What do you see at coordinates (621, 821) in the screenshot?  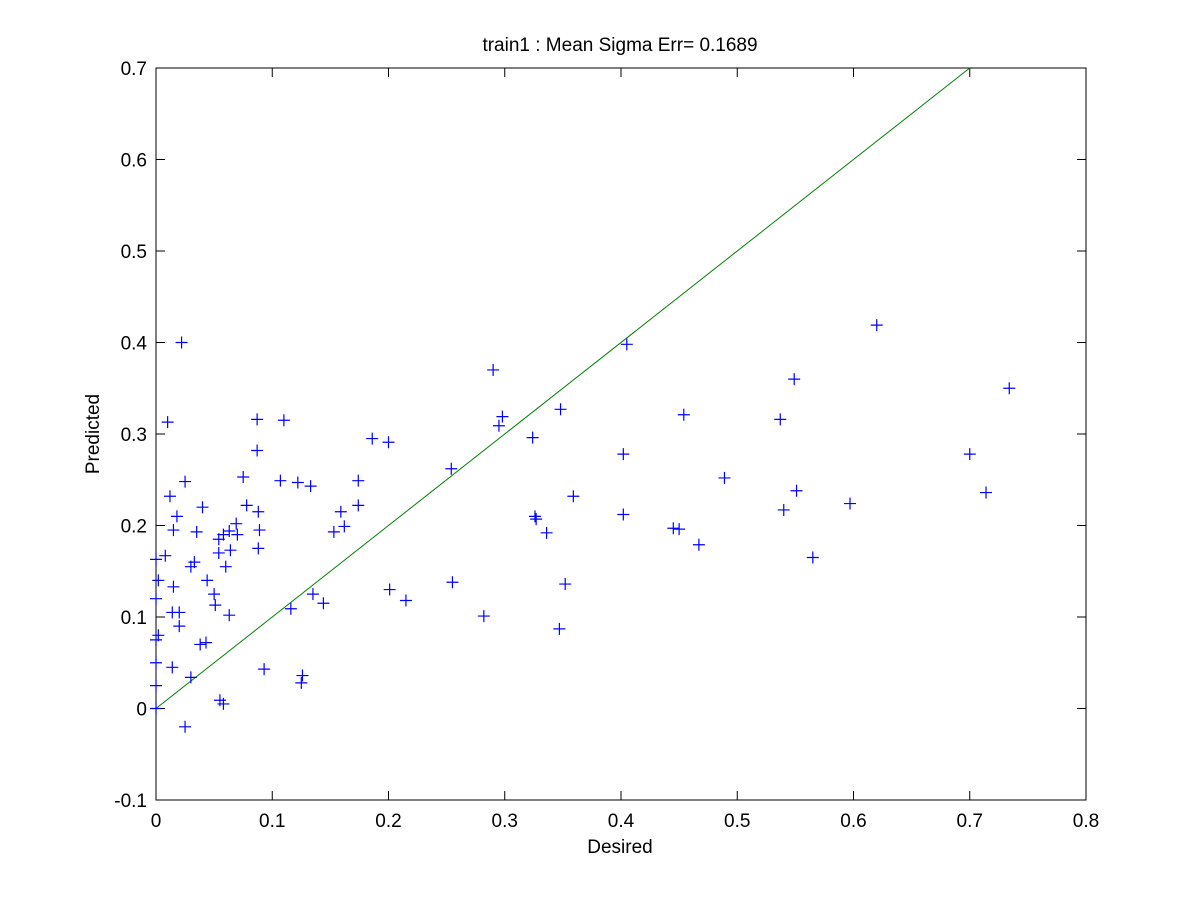 I see `x-tick-label: 0.4` at bounding box center [621, 821].